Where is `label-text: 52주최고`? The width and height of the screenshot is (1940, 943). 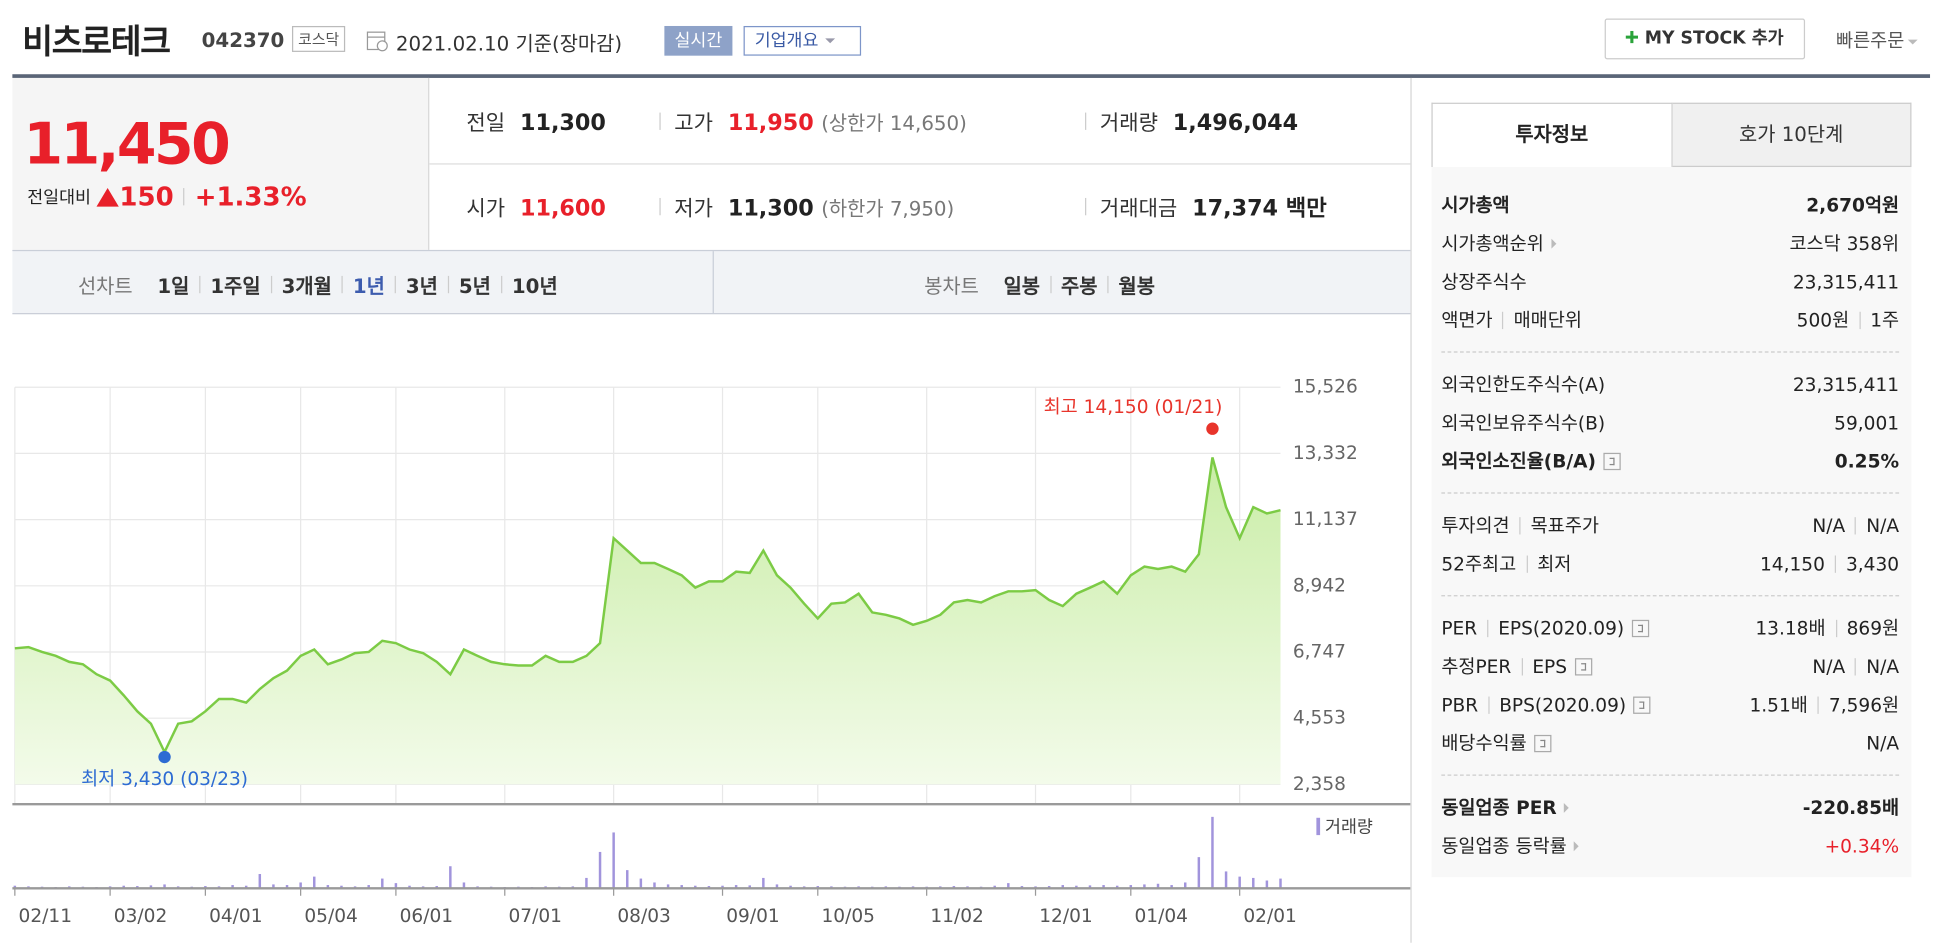
label-text: 52주최고 is located at coordinates (1479, 564).